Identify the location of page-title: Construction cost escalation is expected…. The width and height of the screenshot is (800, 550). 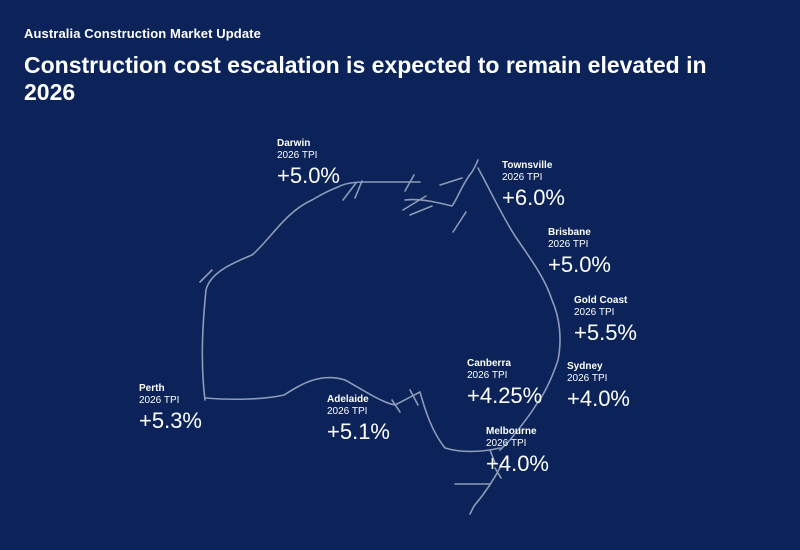
(365, 78).